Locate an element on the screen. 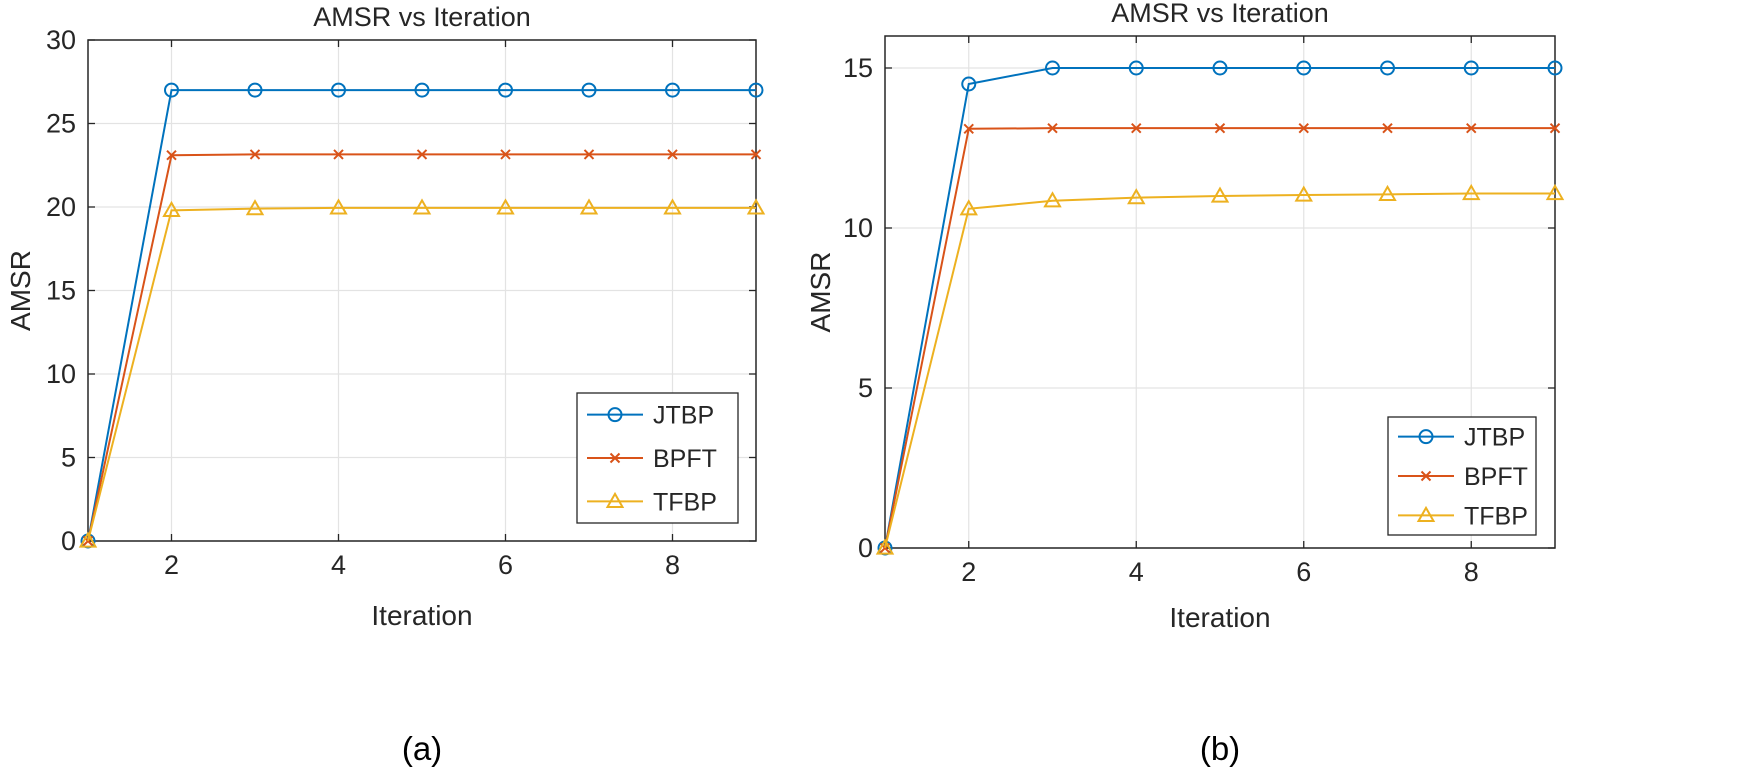 The height and width of the screenshot is (776, 1755). y-tick-label: 25 is located at coordinates (61, 124).